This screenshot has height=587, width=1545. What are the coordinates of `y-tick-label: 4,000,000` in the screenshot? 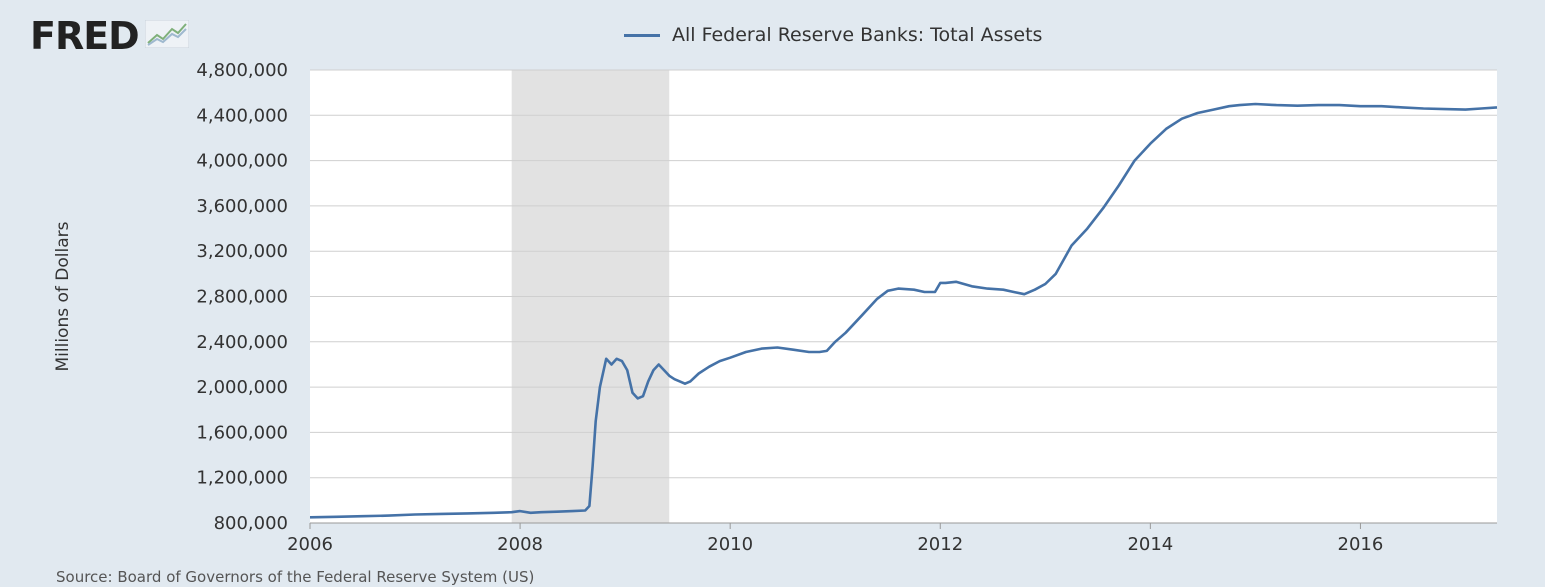 It's located at (242, 161).